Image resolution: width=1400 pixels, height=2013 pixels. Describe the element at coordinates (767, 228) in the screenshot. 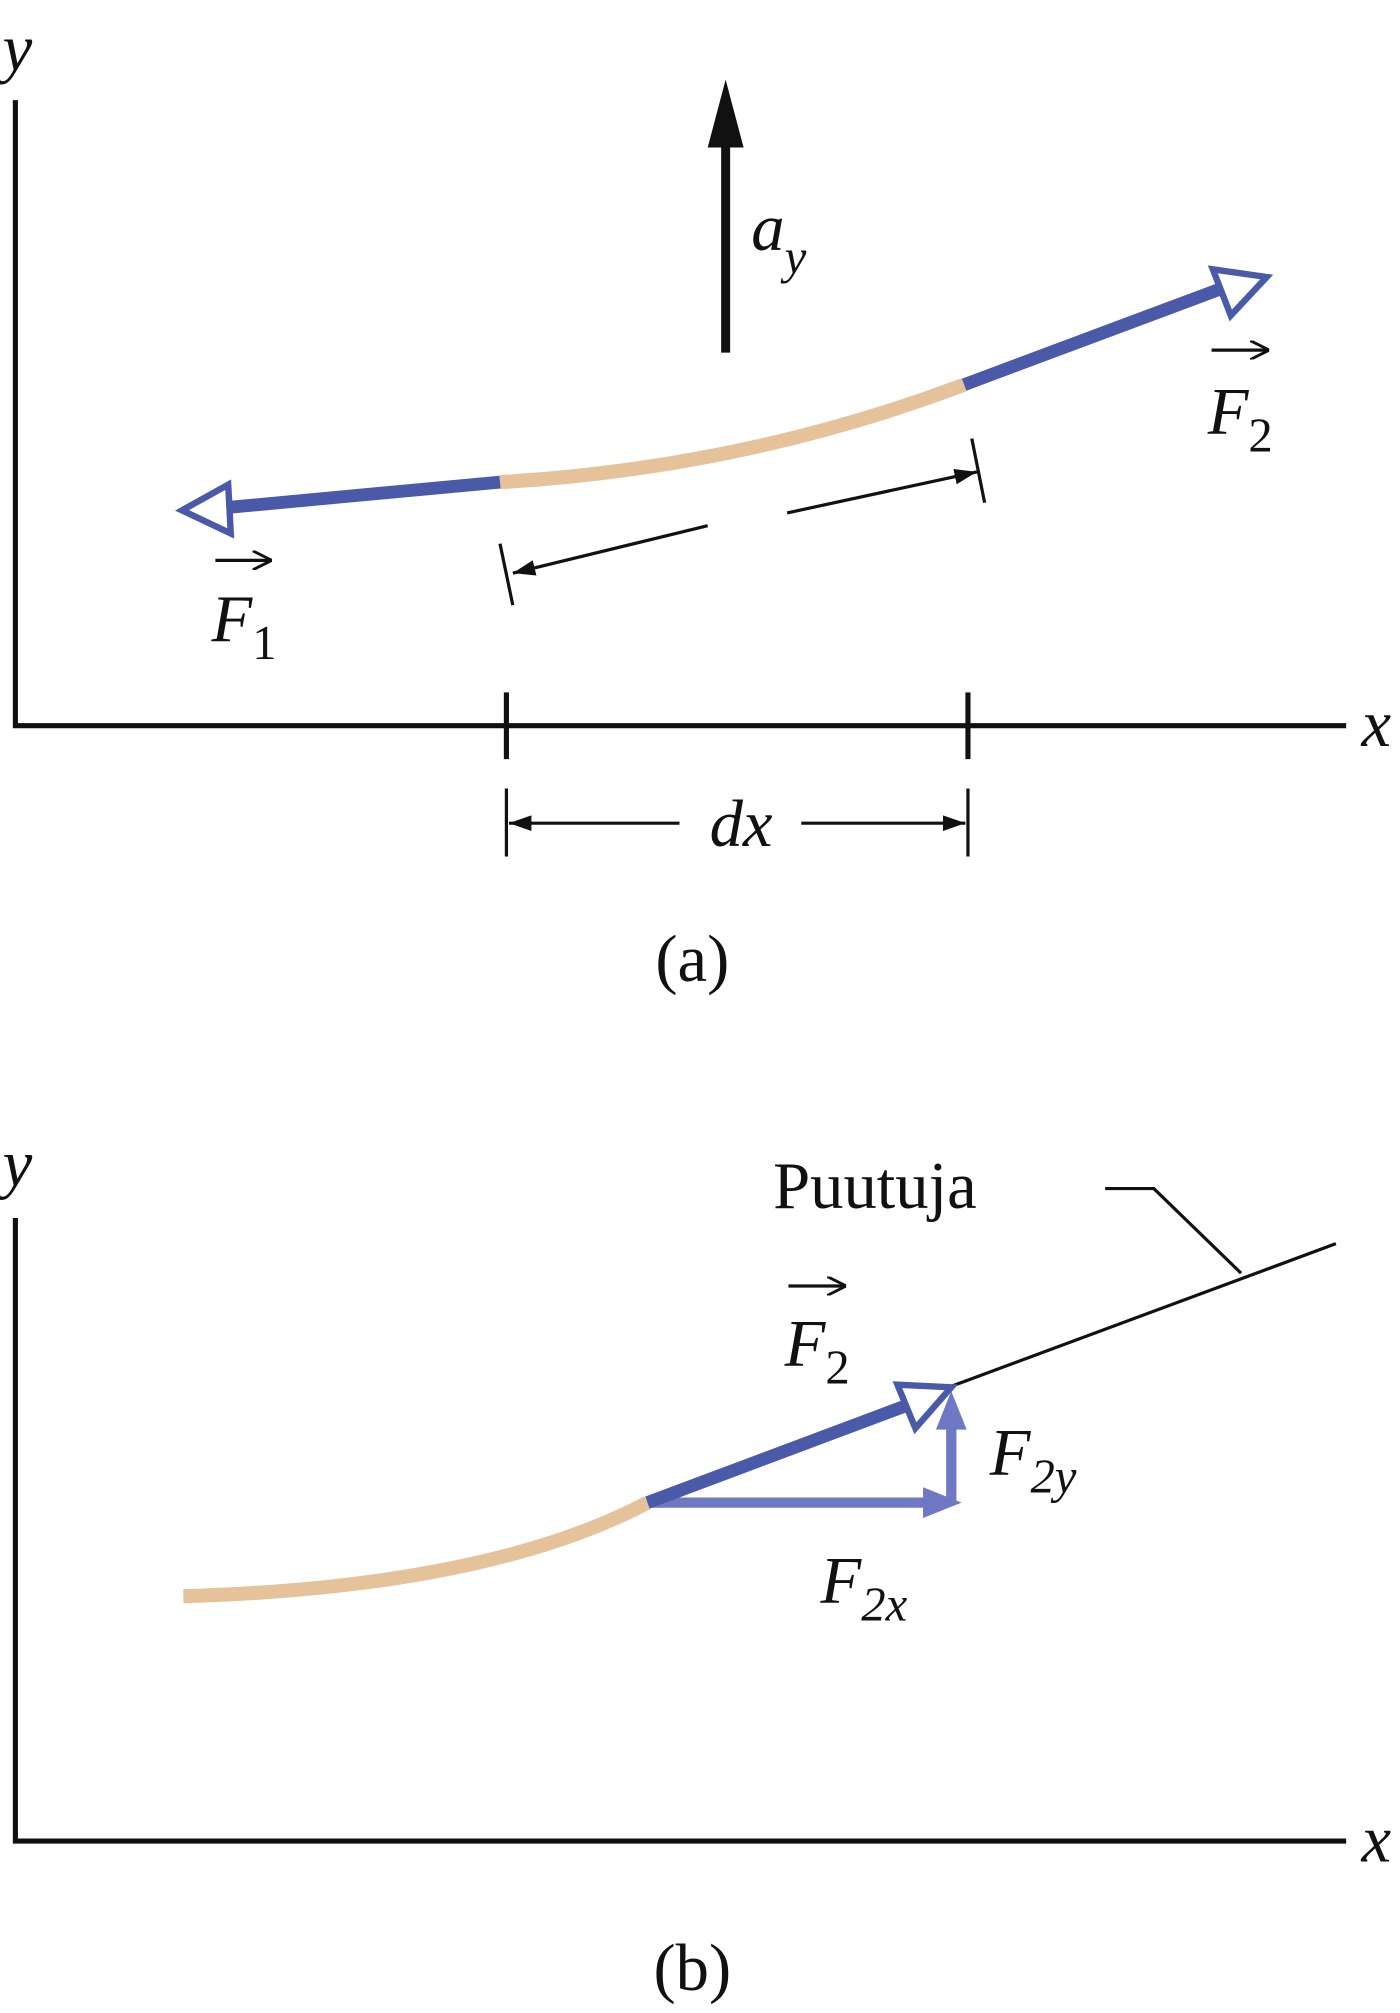

I see `label-text: a` at that location.